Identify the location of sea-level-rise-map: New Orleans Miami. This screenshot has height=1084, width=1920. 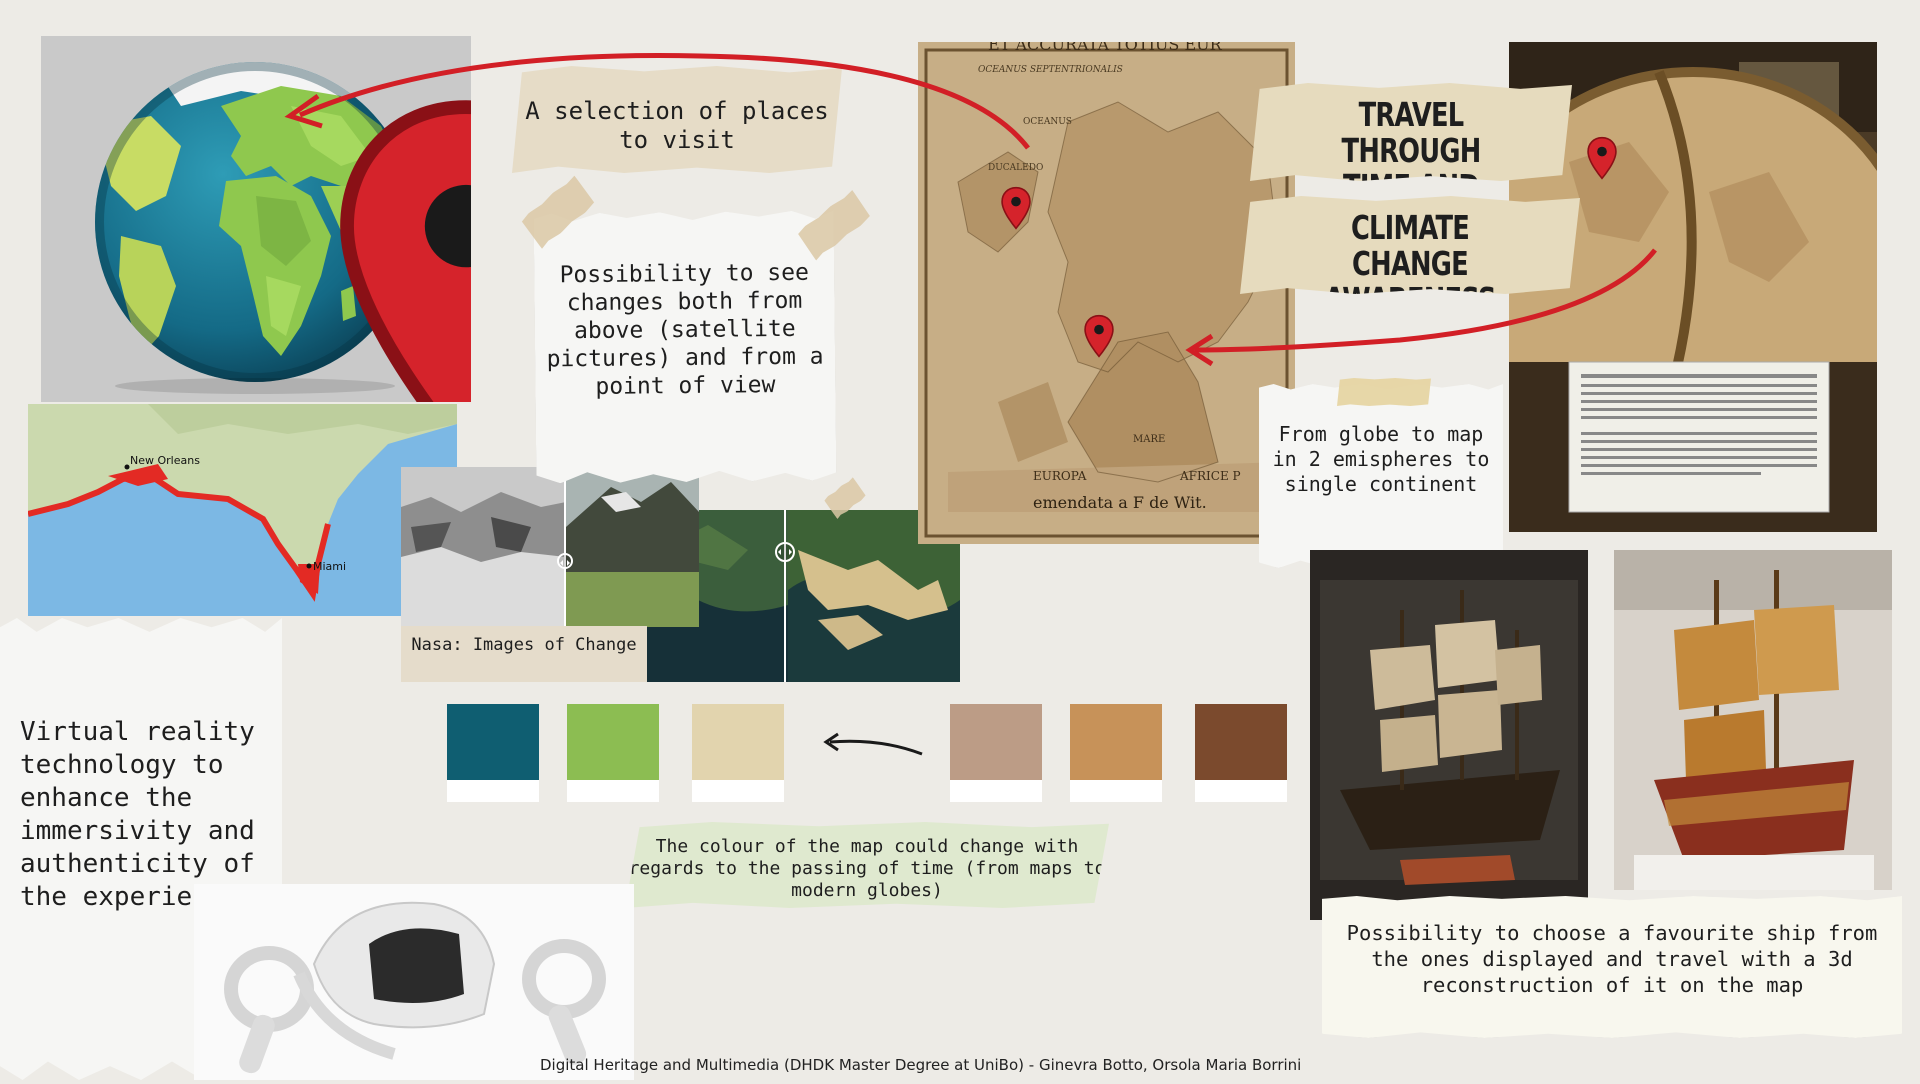
(242, 510).